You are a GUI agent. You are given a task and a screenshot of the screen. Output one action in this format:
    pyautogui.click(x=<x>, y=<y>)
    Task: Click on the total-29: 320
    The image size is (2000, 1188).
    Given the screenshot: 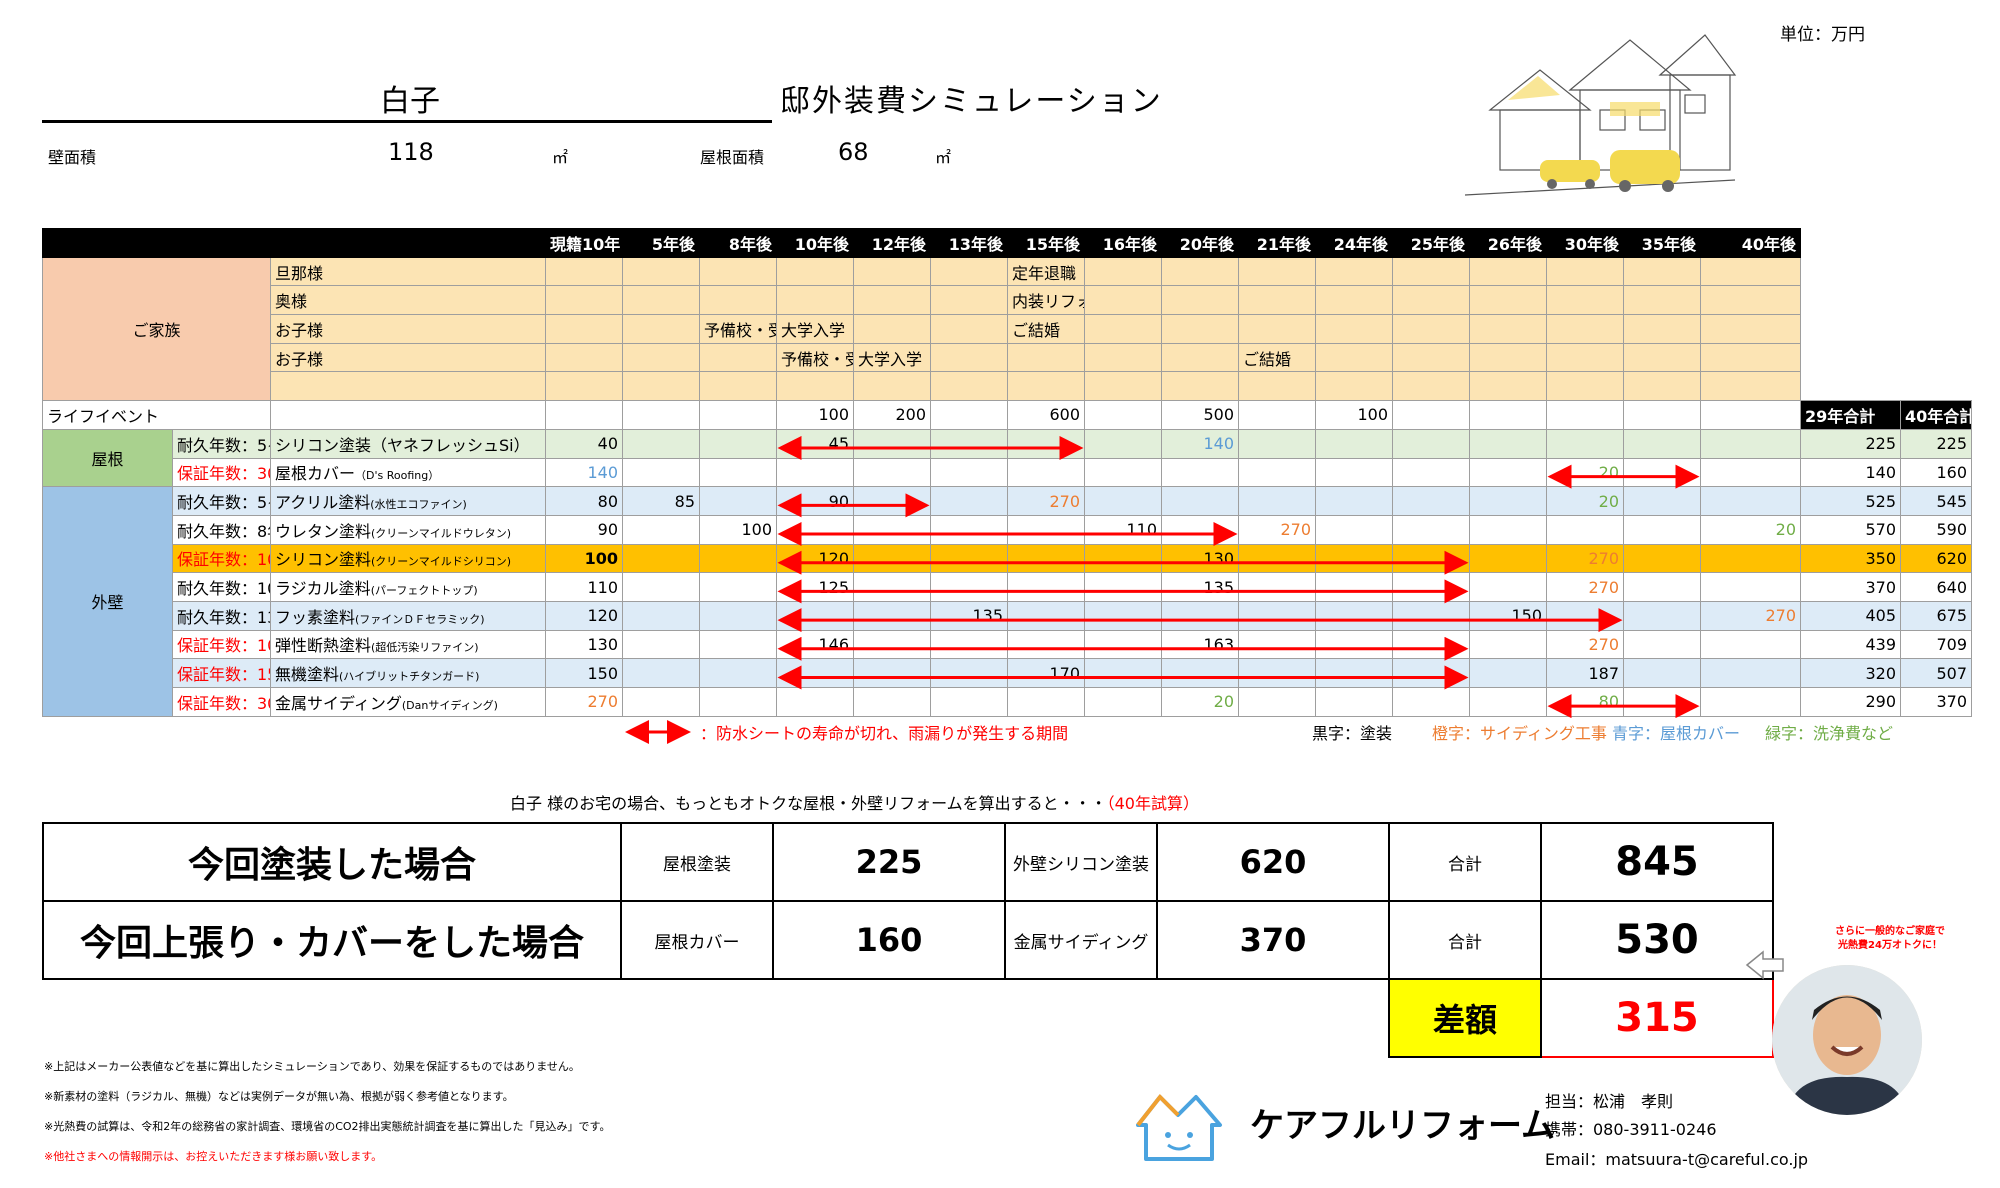 What is the action you would take?
    pyautogui.click(x=1850, y=673)
    